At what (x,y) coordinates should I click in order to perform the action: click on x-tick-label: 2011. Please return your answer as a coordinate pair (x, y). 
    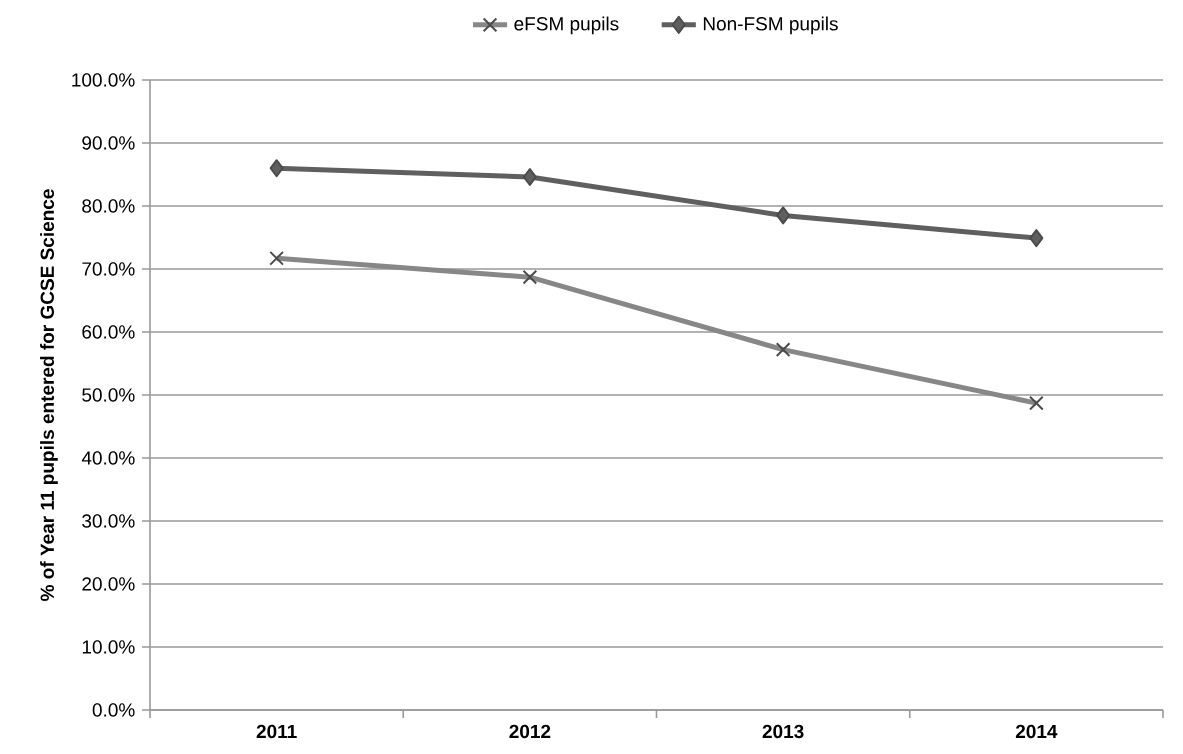
    Looking at the image, I should click on (276, 731).